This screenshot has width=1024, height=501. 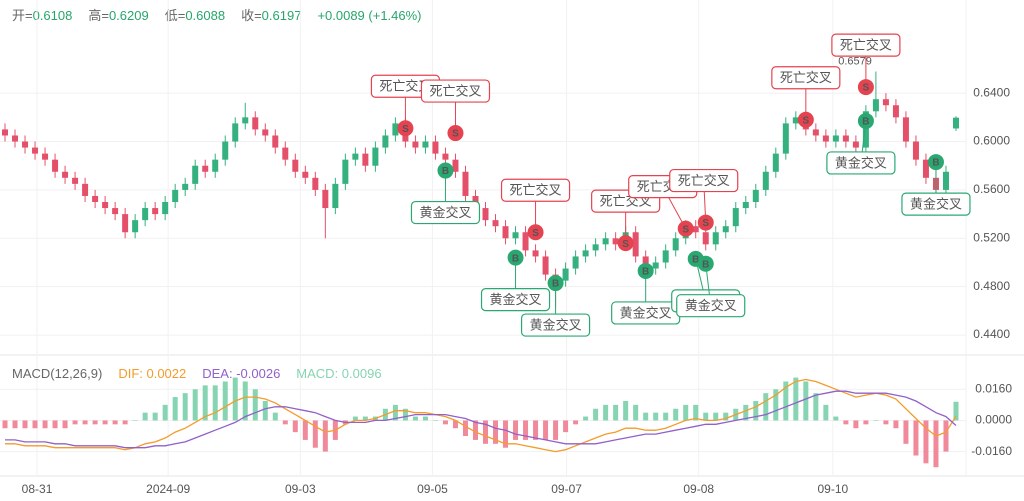 What do you see at coordinates (698, 489) in the screenshot?
I see `x-tick-label: 09-08` at bounding box center [698, 489].